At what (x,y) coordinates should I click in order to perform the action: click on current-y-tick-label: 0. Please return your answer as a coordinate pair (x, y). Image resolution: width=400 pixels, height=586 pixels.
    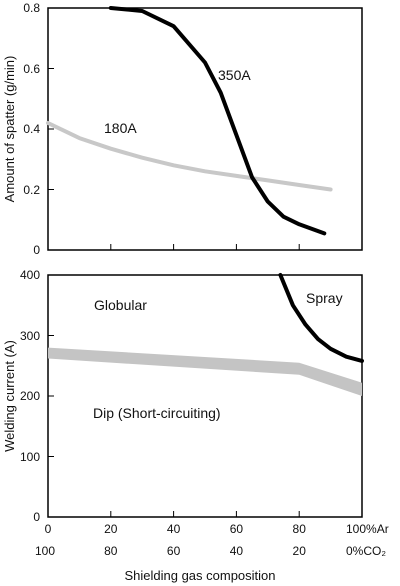
    Looking at the image, I should click on (36, 517).